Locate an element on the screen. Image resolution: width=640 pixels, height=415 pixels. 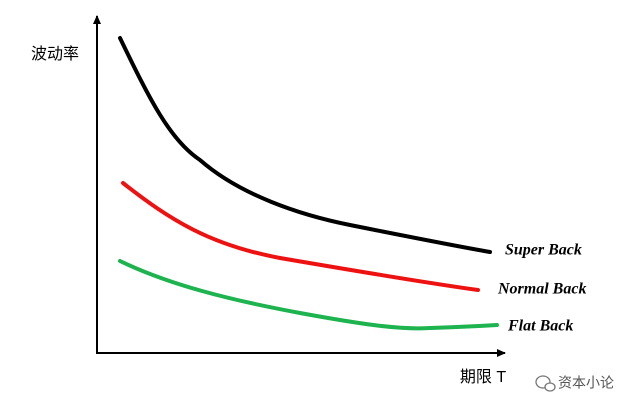
y-axis-label: 波动率 is located at coordinates (55, 54).